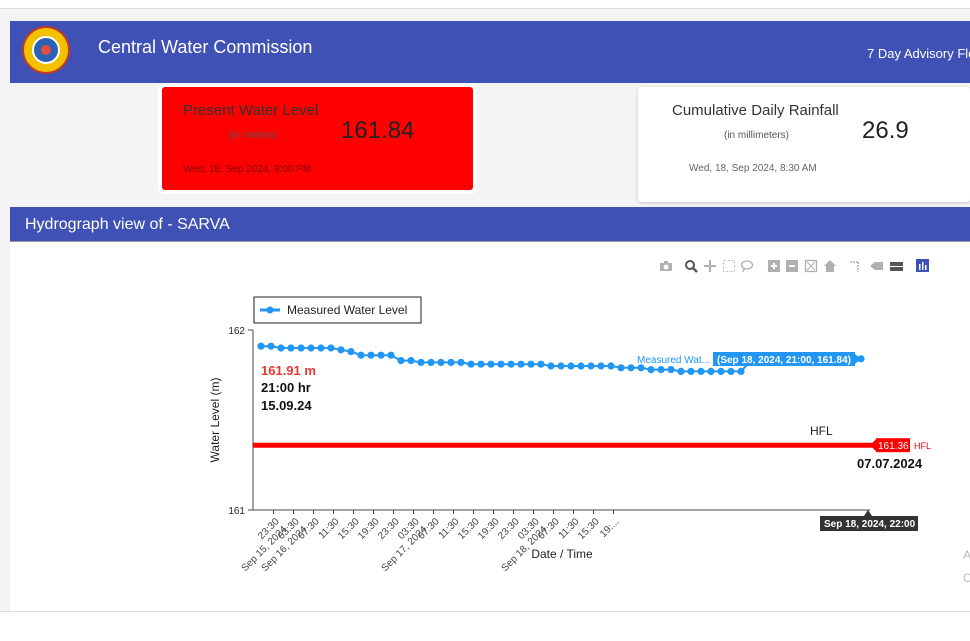 The image size is (970, 641). What do you see at coordinates (890, 463) in the screenshot?
I see `hfl-date-annotation: 07.07.2024` at bounding box center [890, 463].